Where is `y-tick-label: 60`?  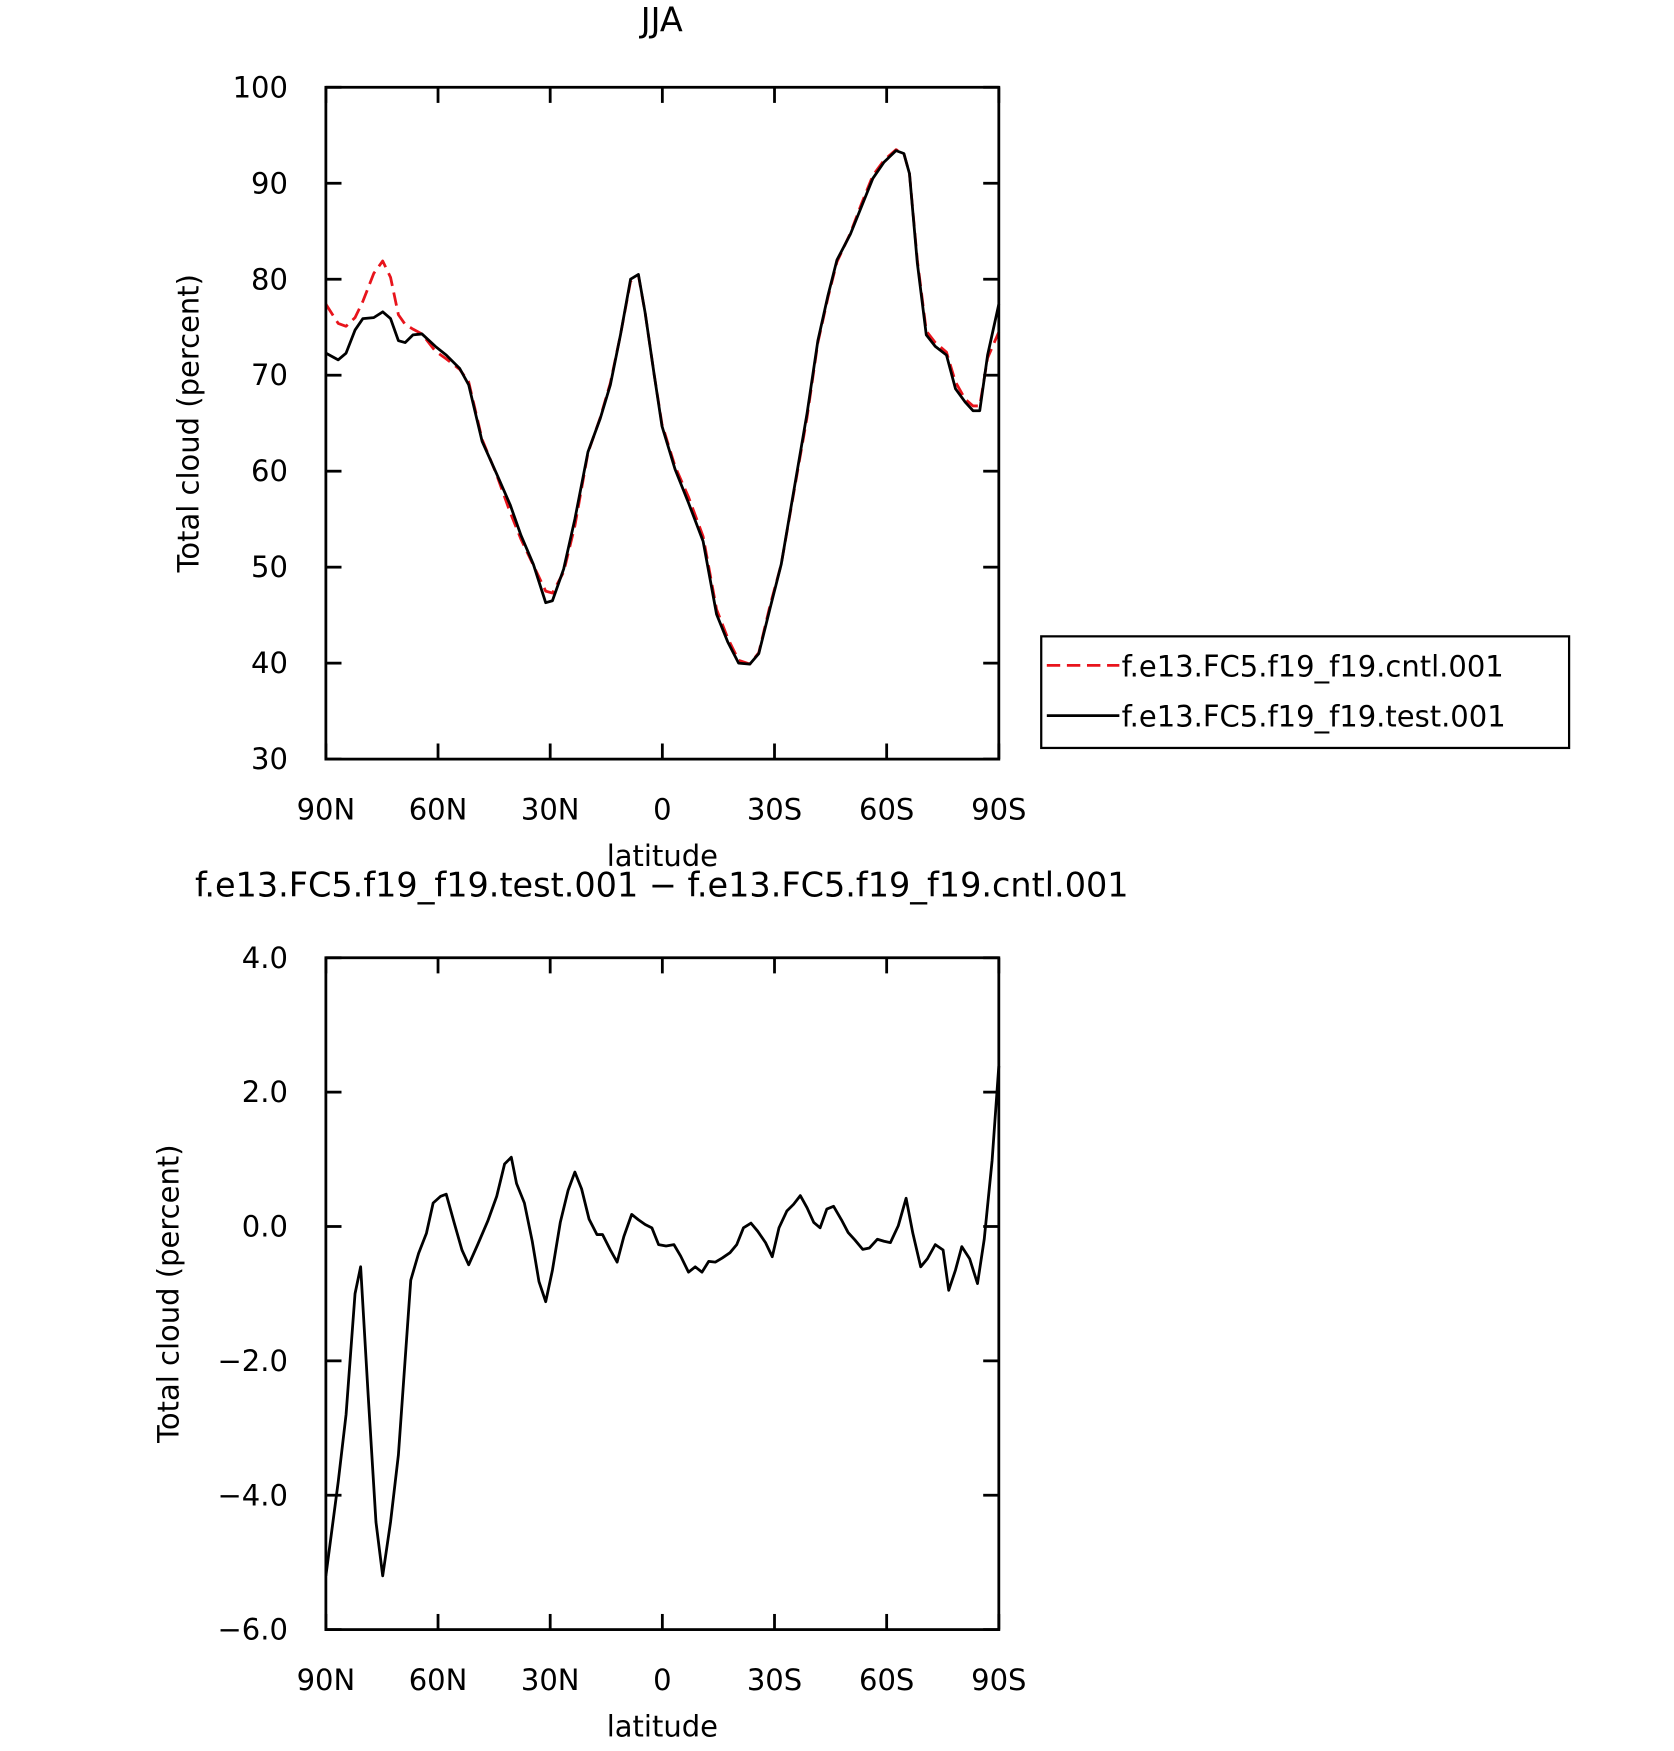 y-tick-label: 60 is located at coordinates (269, 471).